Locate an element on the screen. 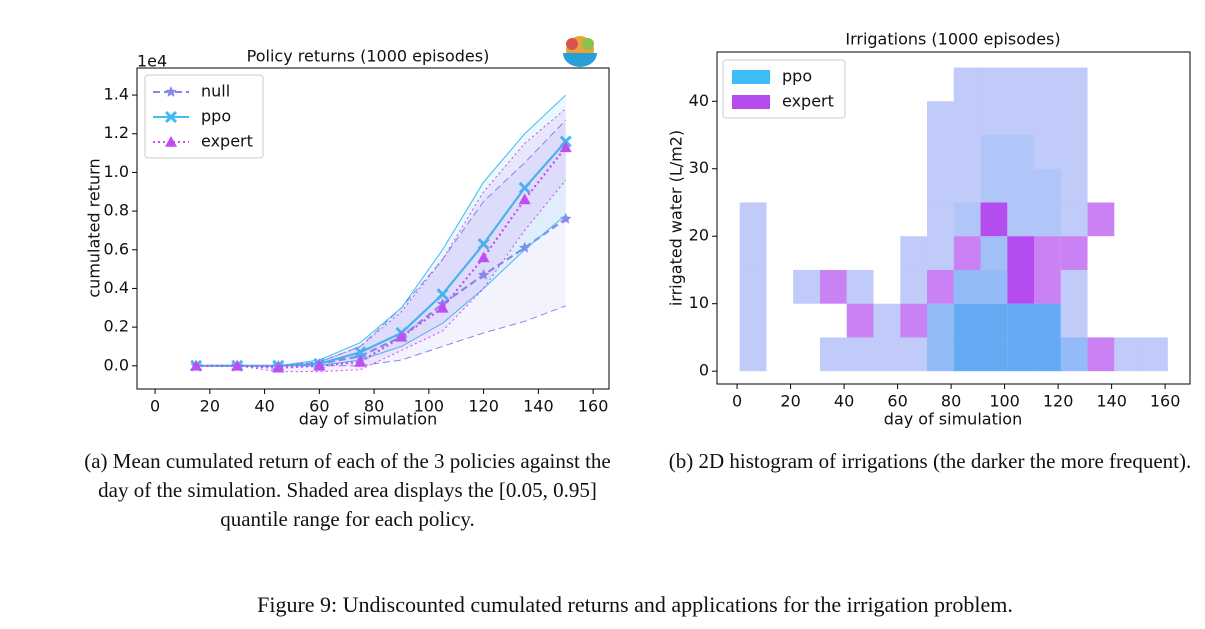  legend-swatch is located at coordinates (751, 102).